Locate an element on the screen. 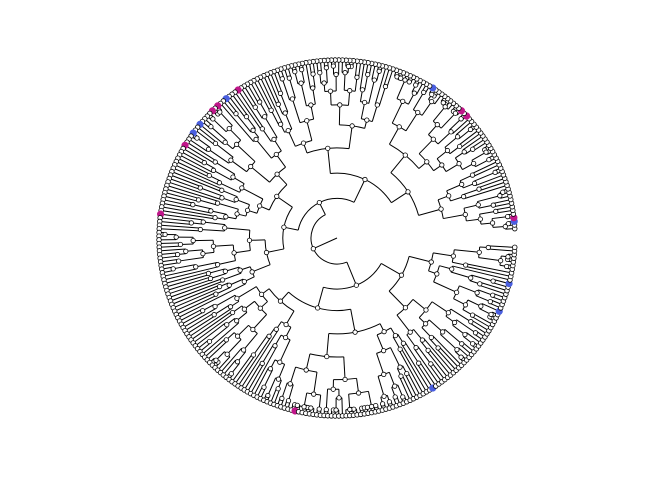  branch-arc is located at coordinates (329, 239).